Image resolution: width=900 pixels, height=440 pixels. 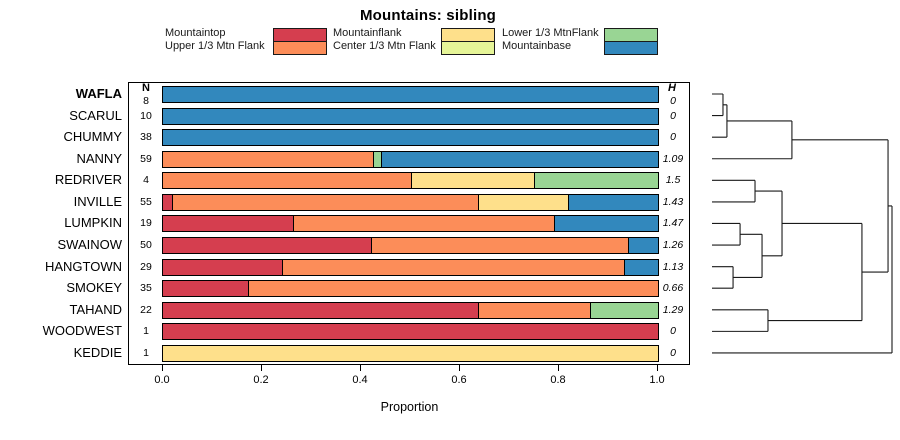 I want to click on h-value: 1.09, so click(x=673, y=158).